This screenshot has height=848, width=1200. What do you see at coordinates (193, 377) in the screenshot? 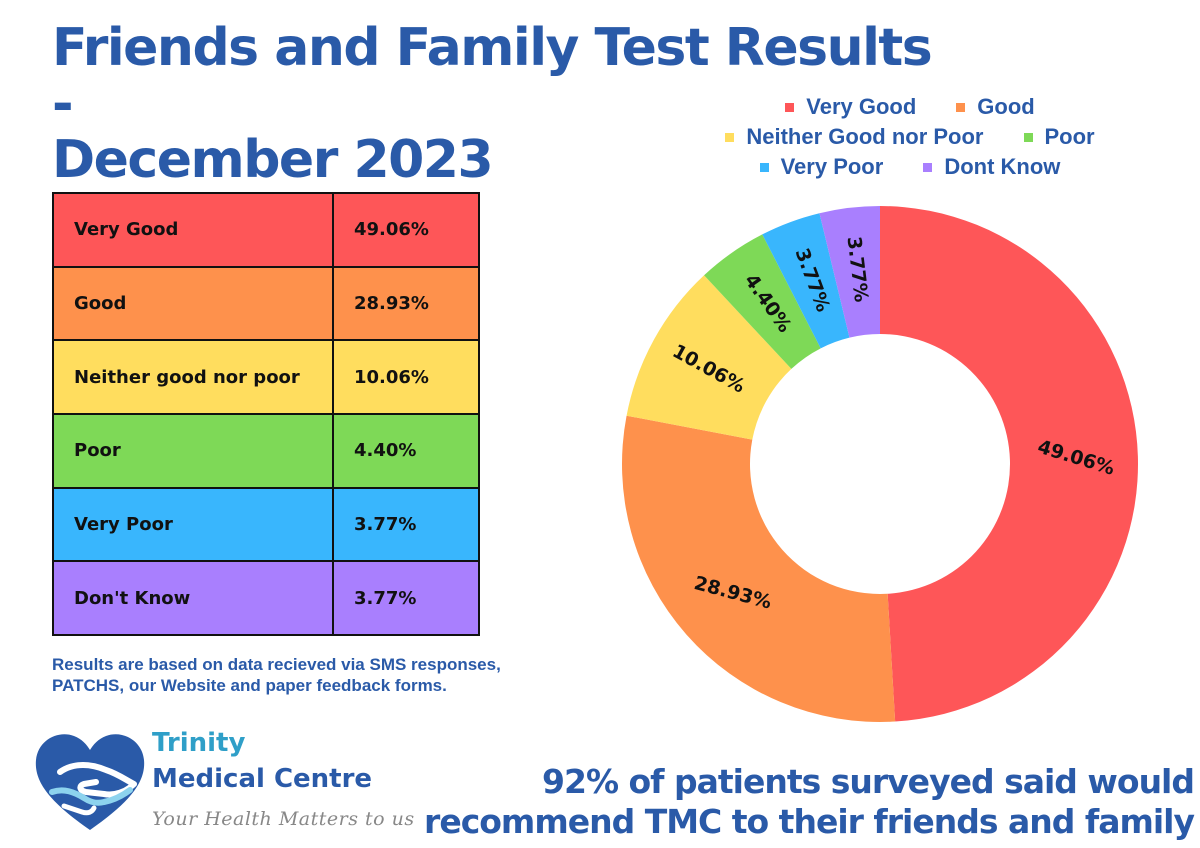
I see `table-cell-label: Neither good nor poor` at bounding box center [193, 377].